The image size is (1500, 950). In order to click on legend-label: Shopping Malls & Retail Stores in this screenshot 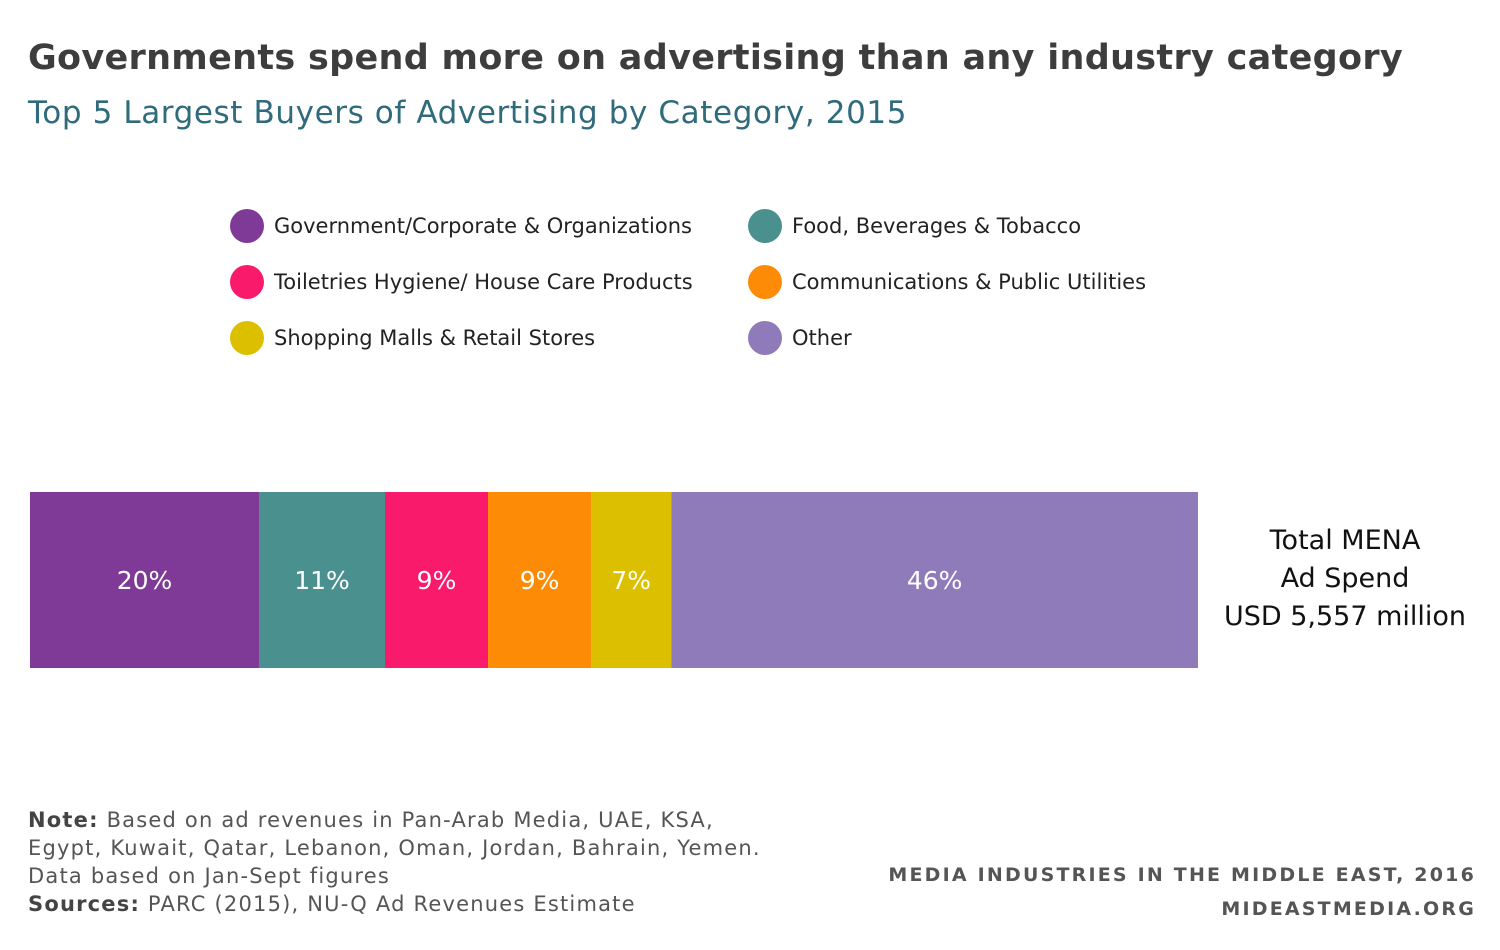, I will do `click(435, 338)`.